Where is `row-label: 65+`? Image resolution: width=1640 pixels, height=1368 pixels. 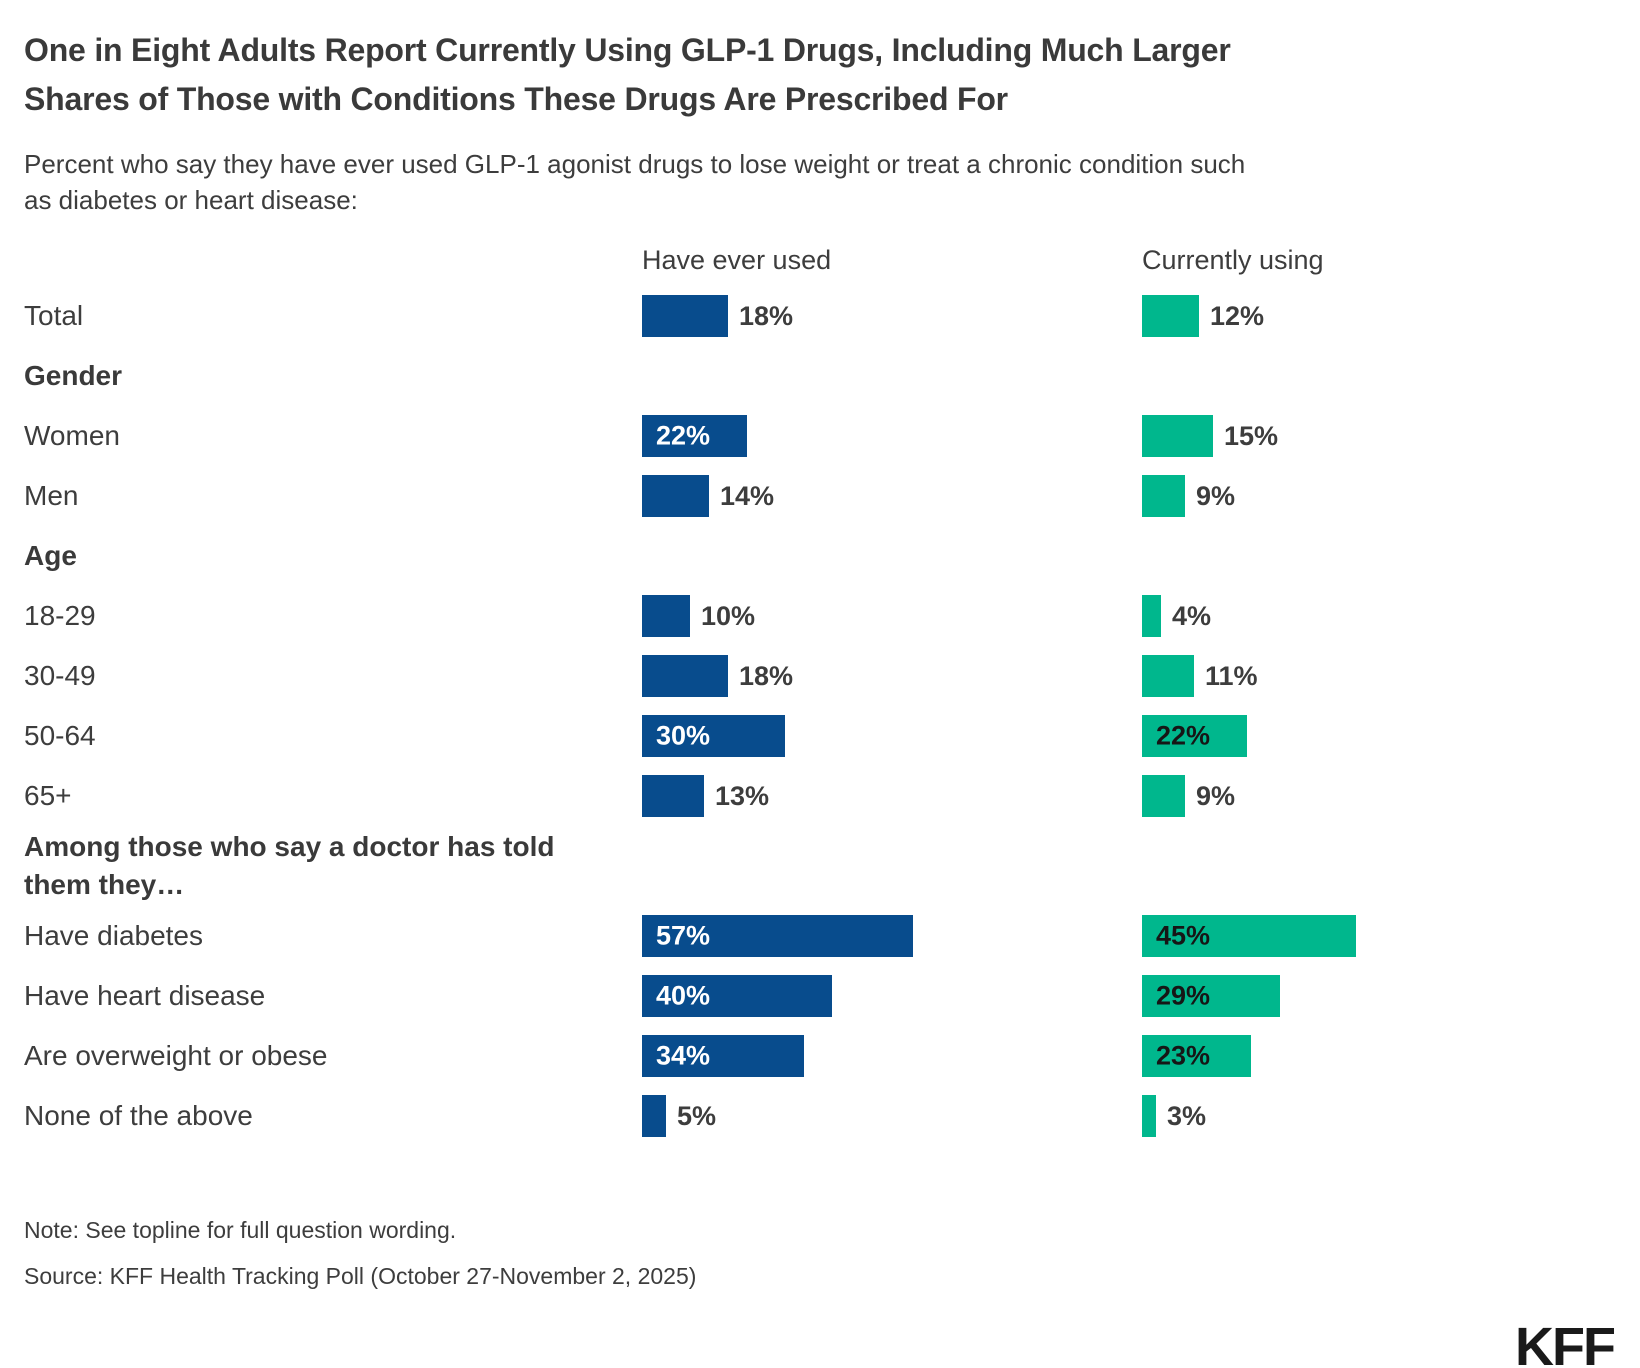
row-label: 65+ is located at coordinates (48, 795).